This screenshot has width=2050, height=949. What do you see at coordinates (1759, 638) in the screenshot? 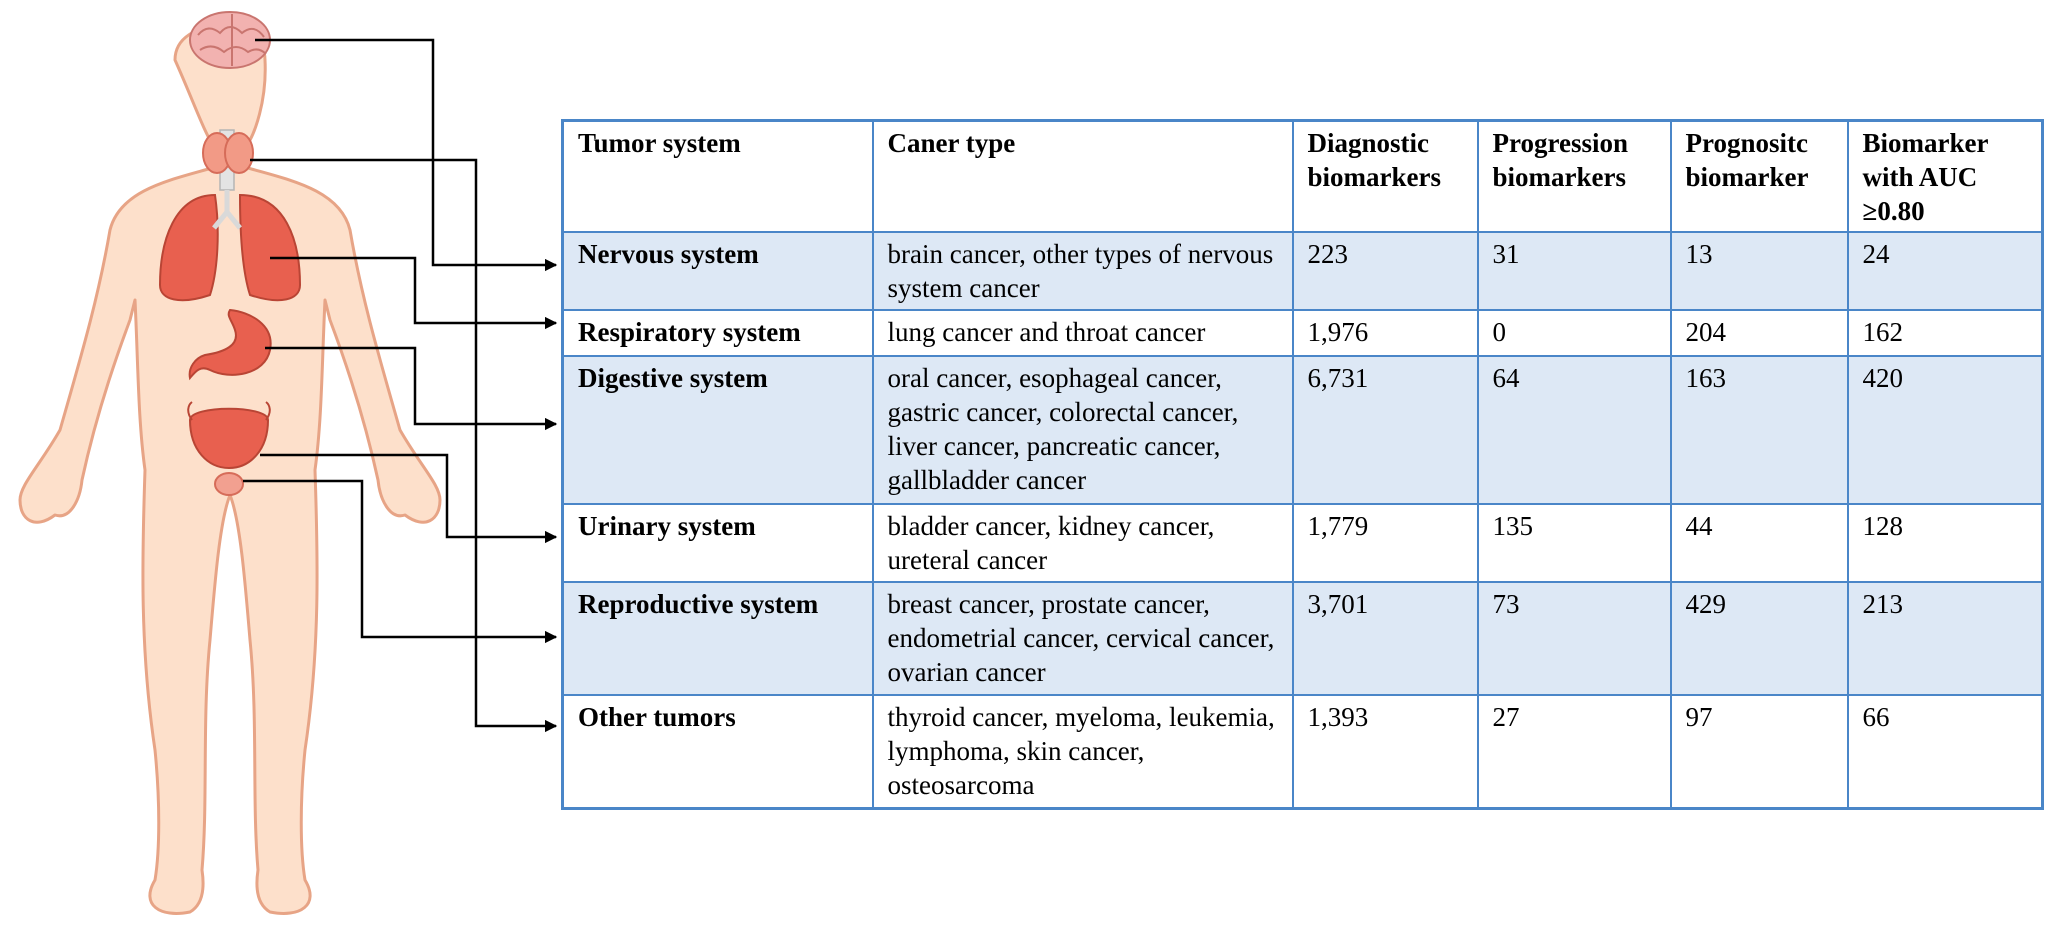
I see `prognostic-cell: 429` at bounding box center [1759, 638].